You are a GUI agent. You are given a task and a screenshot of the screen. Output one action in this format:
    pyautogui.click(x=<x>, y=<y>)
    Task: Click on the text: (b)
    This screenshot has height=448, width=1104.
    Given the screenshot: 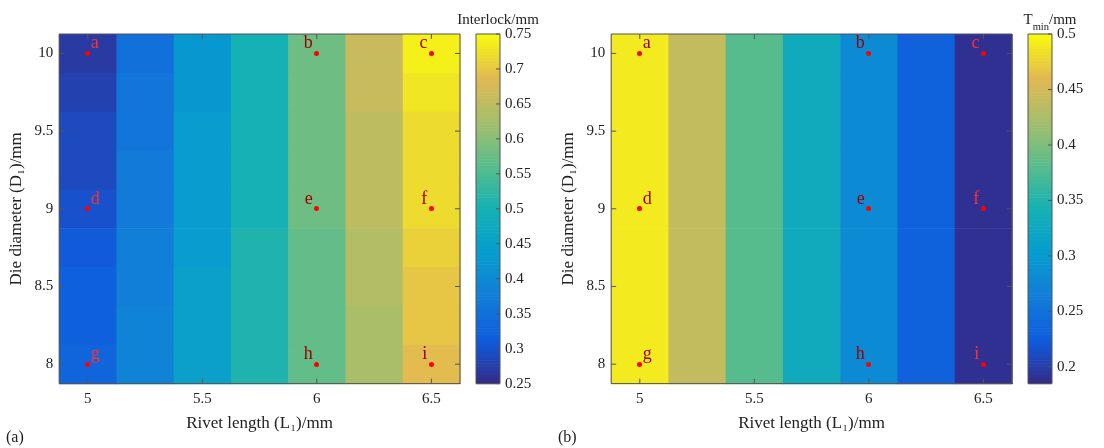 What is the action you would take?
    pyautogui.click(x=567, y=437)
    